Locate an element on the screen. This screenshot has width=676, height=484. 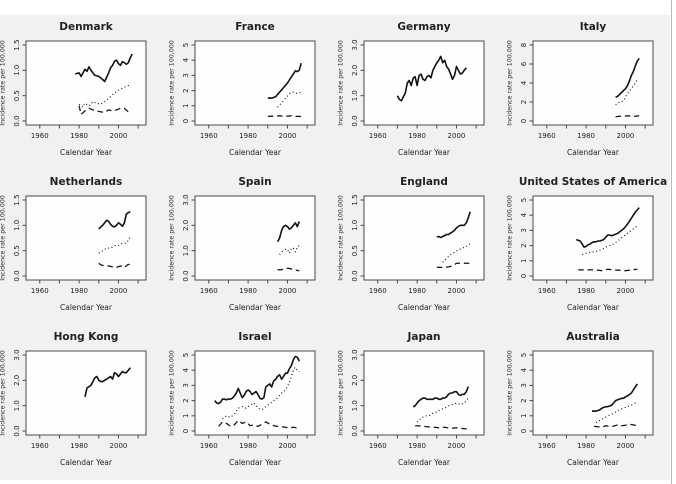
chart-title: England is located at coordinates (424, 182).